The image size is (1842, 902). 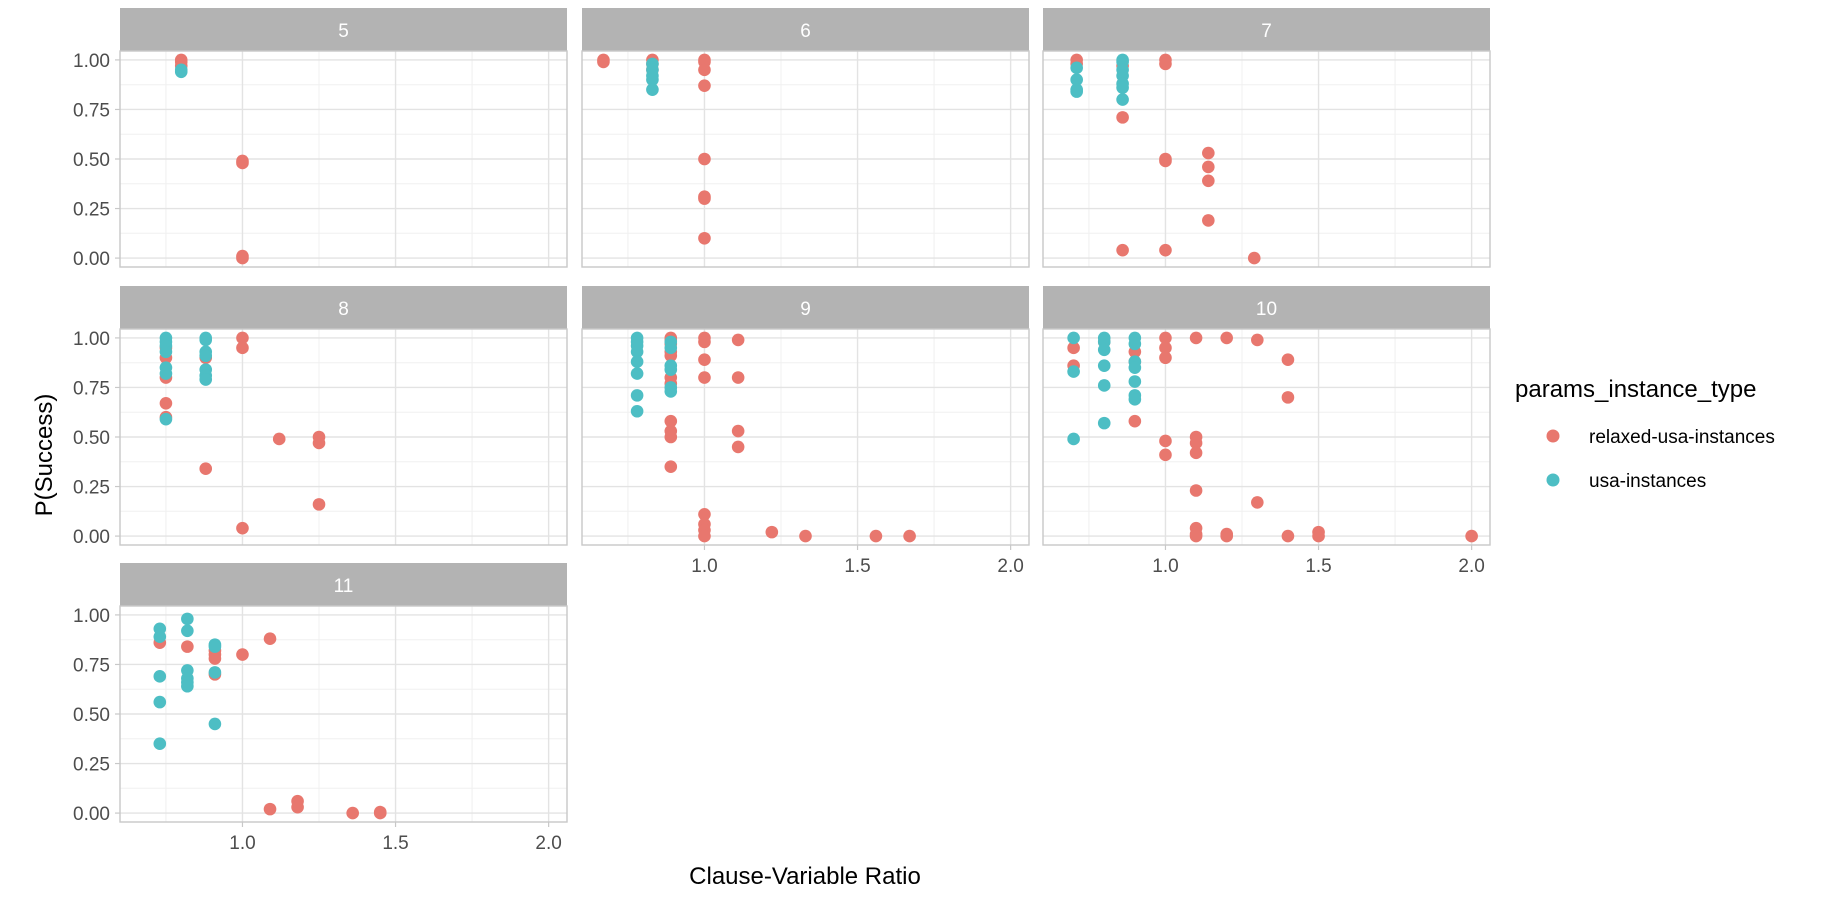 What do you see at coordinates (805, 431) in the screenshot?
I see `facet-panel-9: 9 1.0 1.5 2.0` at bounding box center [805, 431].